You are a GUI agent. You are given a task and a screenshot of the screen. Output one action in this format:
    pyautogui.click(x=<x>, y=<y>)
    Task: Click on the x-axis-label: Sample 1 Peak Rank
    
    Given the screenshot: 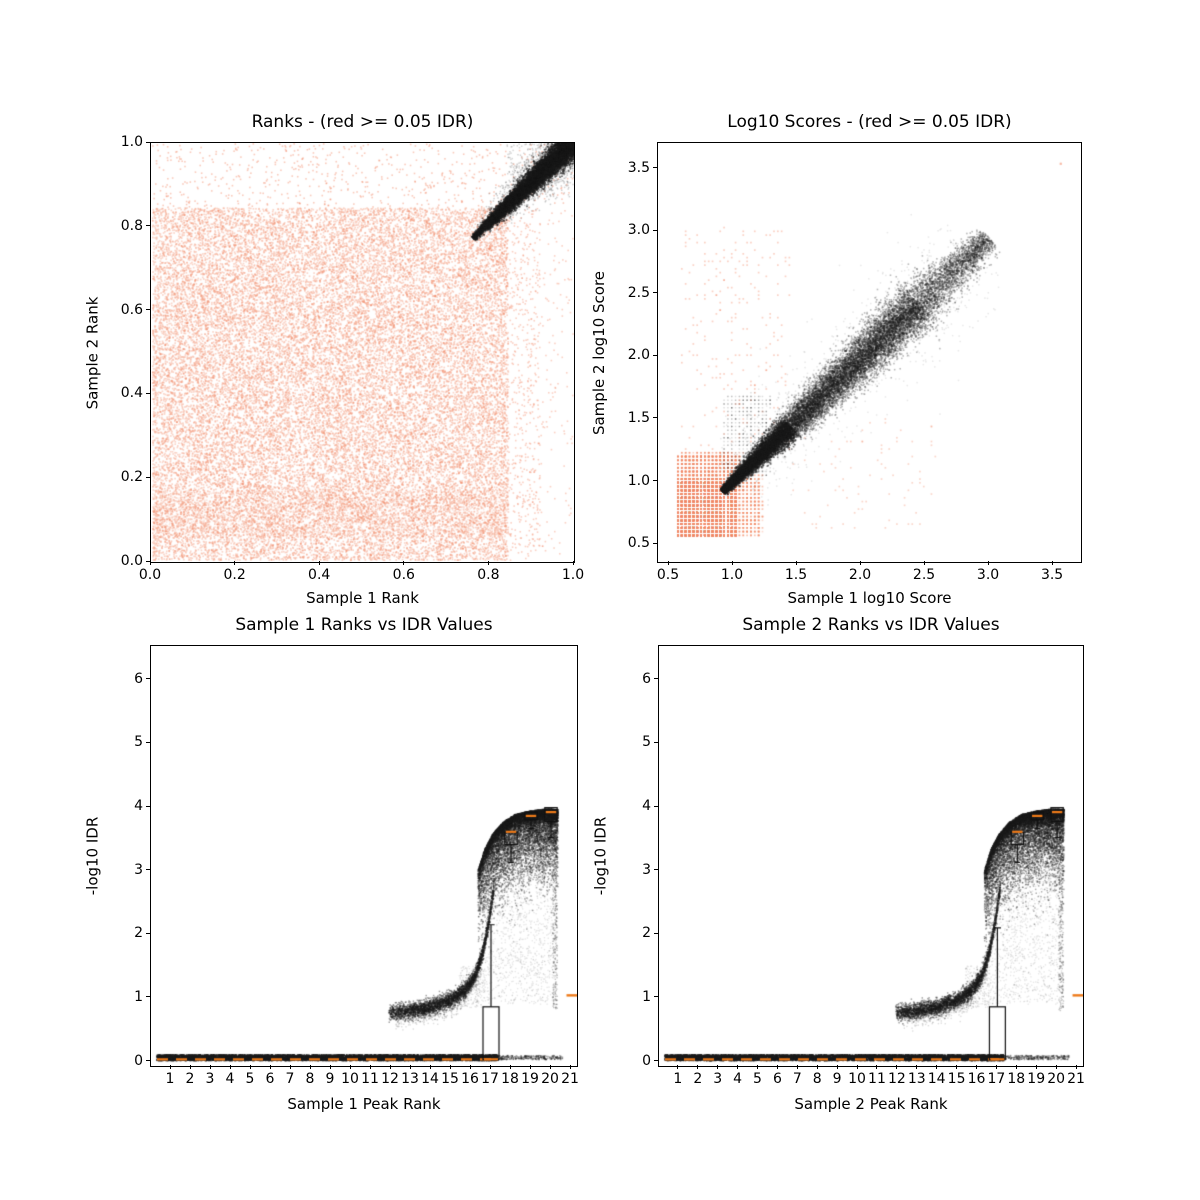 What is the action you would take?
    pyautogui.click(x=364, y=1104)
    